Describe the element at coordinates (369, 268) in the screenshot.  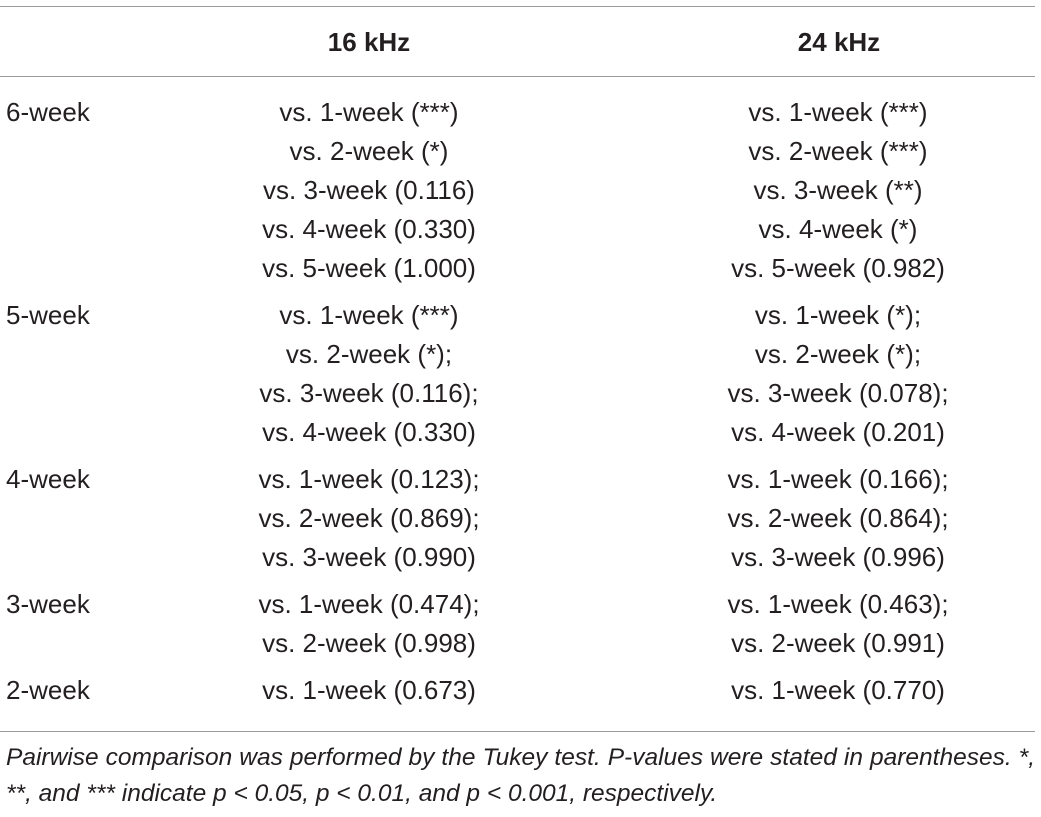
I see `comparison-entry: vs. 5-week (1.000)` at that location.